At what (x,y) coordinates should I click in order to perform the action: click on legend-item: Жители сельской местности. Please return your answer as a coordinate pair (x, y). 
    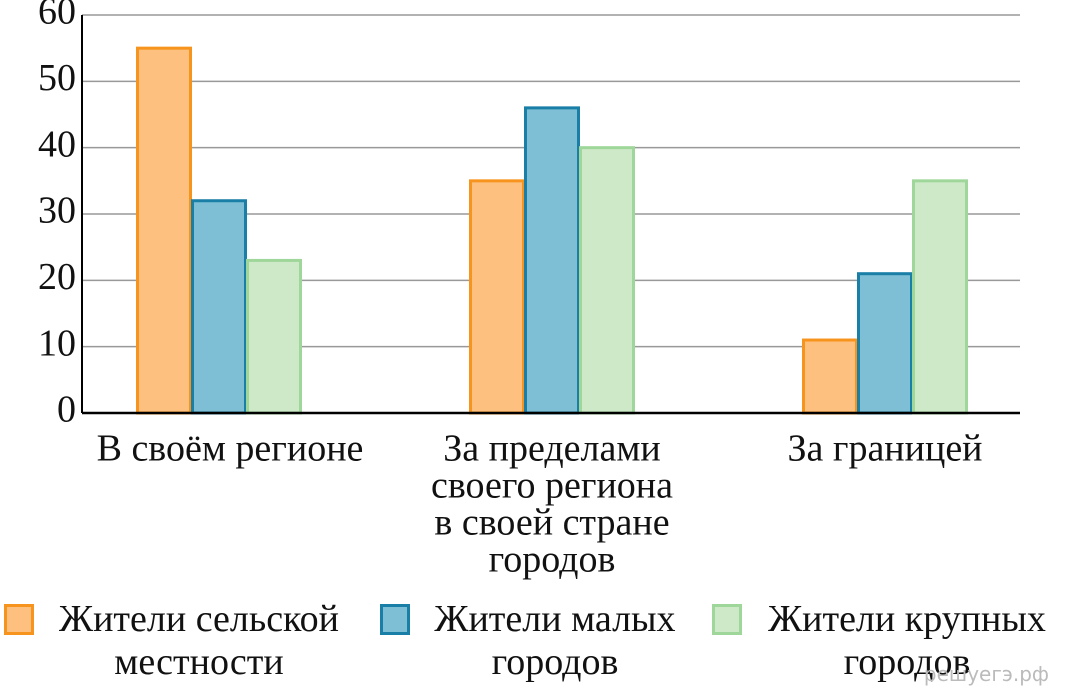
    Looking at the image, I should click on (184, 641).